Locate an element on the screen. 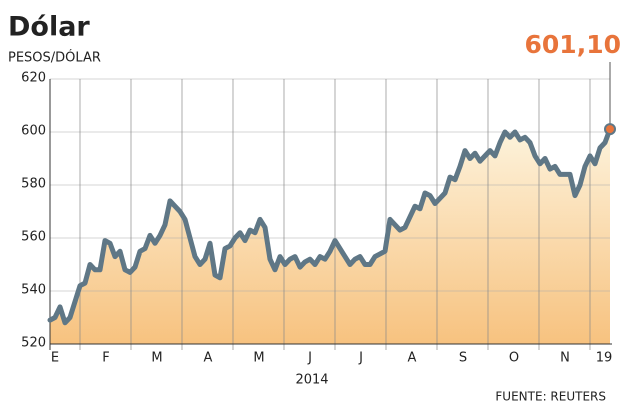 The image size is (638, 420). y-tick-label: 540 is located at coordinates (33, 290).